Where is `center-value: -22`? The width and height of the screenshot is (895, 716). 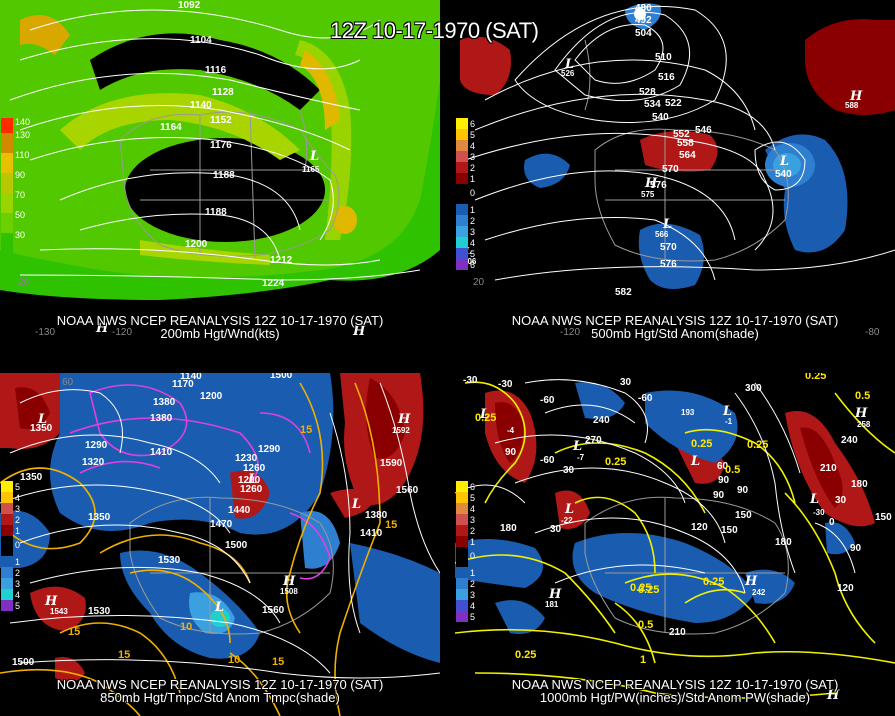
center-value: -22 is located at coordinates (567, 520).